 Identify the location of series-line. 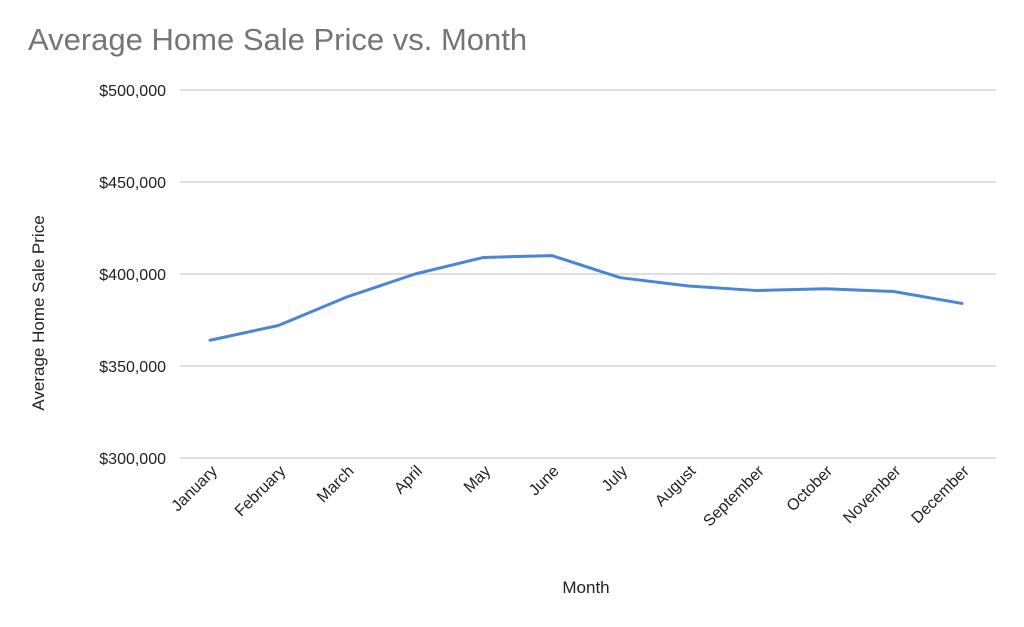
(586, 298).